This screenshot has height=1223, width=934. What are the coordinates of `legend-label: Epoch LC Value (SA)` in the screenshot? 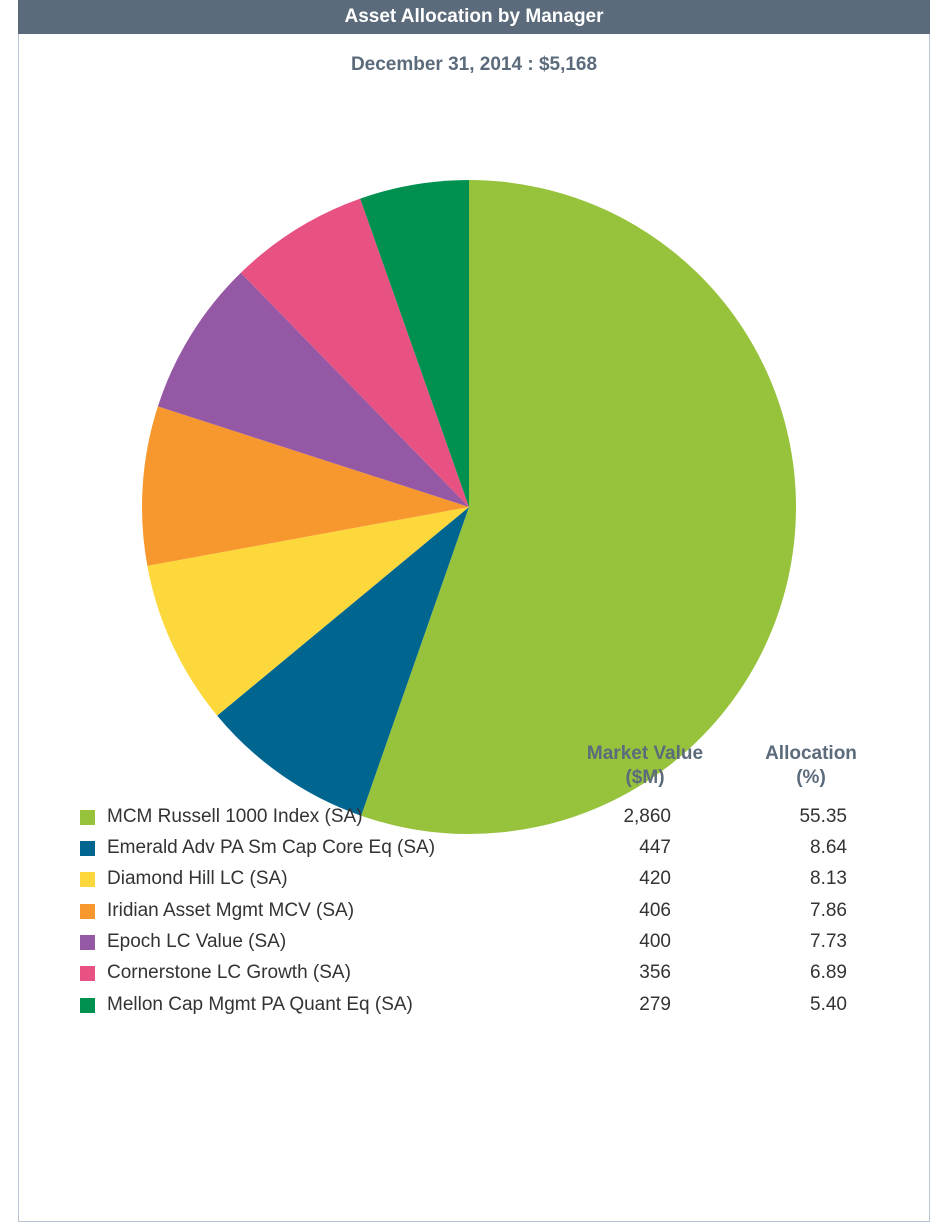 It's located at (197, 941).